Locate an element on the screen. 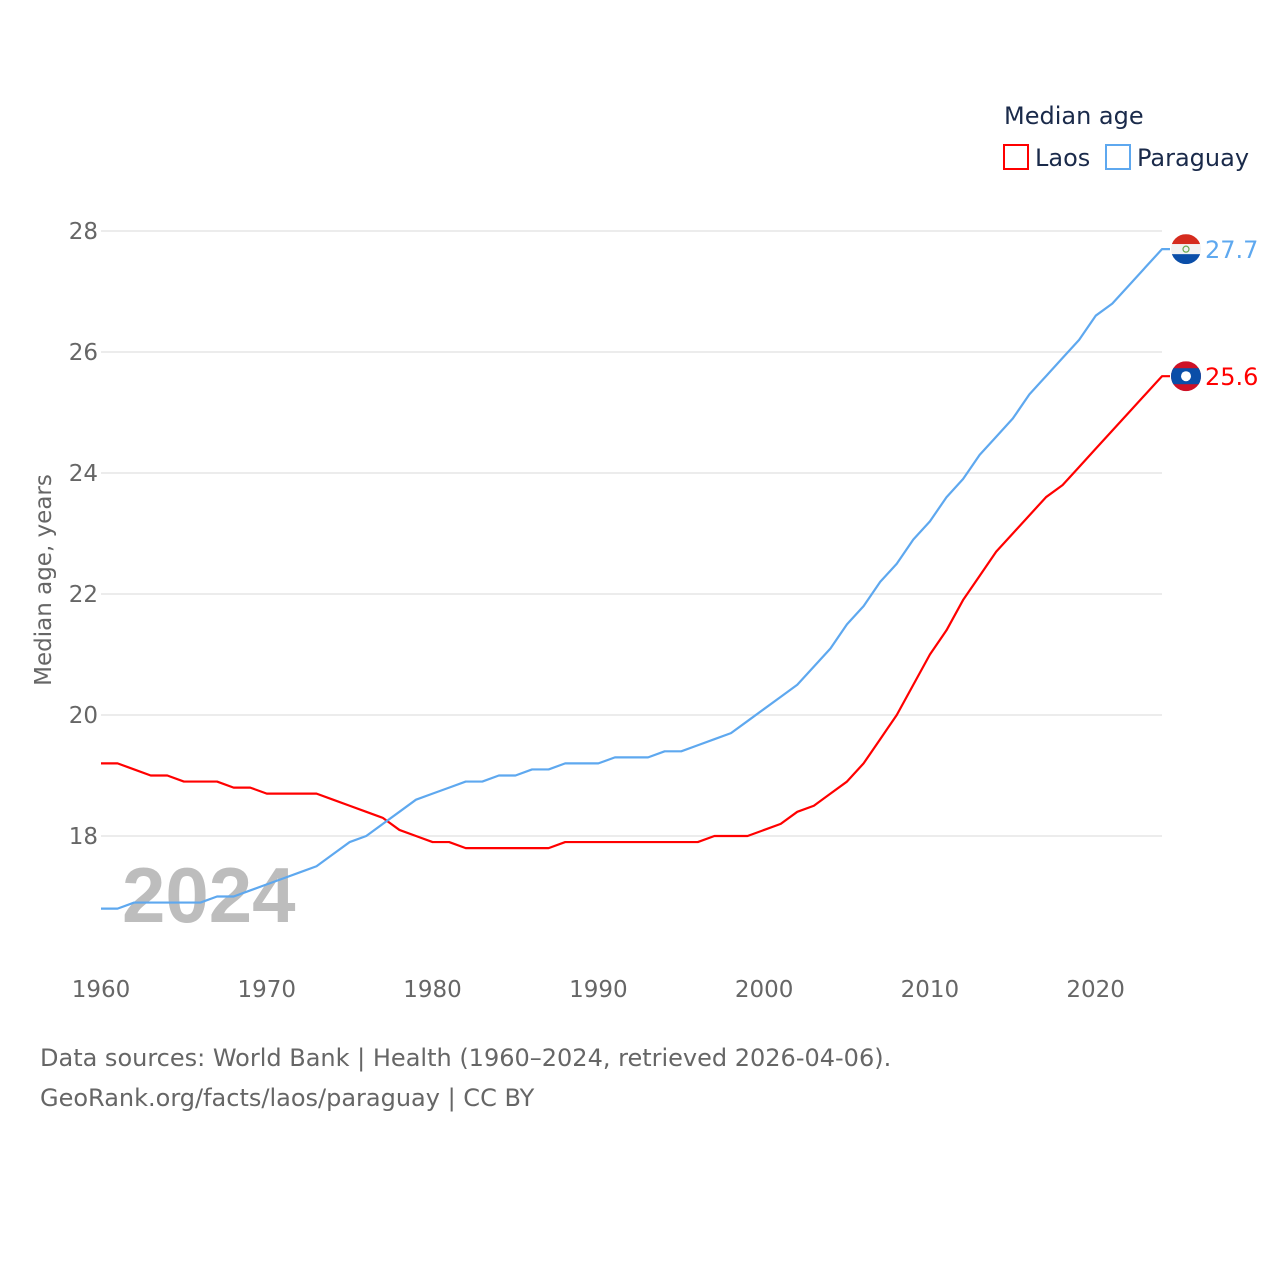  y-tick-label: 22 is located at coordinates (83, 595).